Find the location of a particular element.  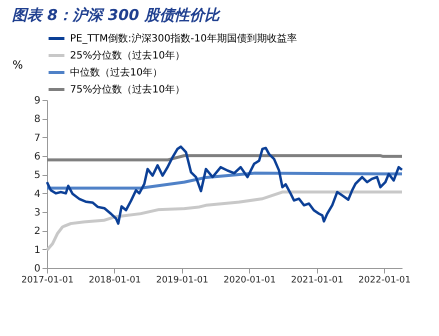

x-tick-label: 2018-01-01 is located at coordinates (115, 281).